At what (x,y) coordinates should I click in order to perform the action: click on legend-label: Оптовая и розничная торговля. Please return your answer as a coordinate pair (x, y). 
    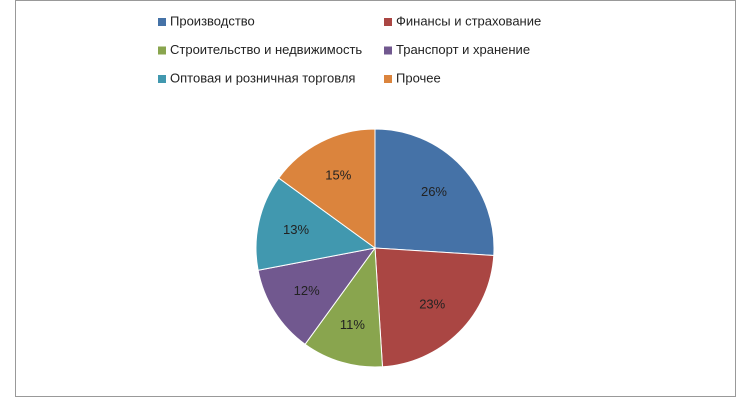
    Looking at the image, I should click on (262, 77).